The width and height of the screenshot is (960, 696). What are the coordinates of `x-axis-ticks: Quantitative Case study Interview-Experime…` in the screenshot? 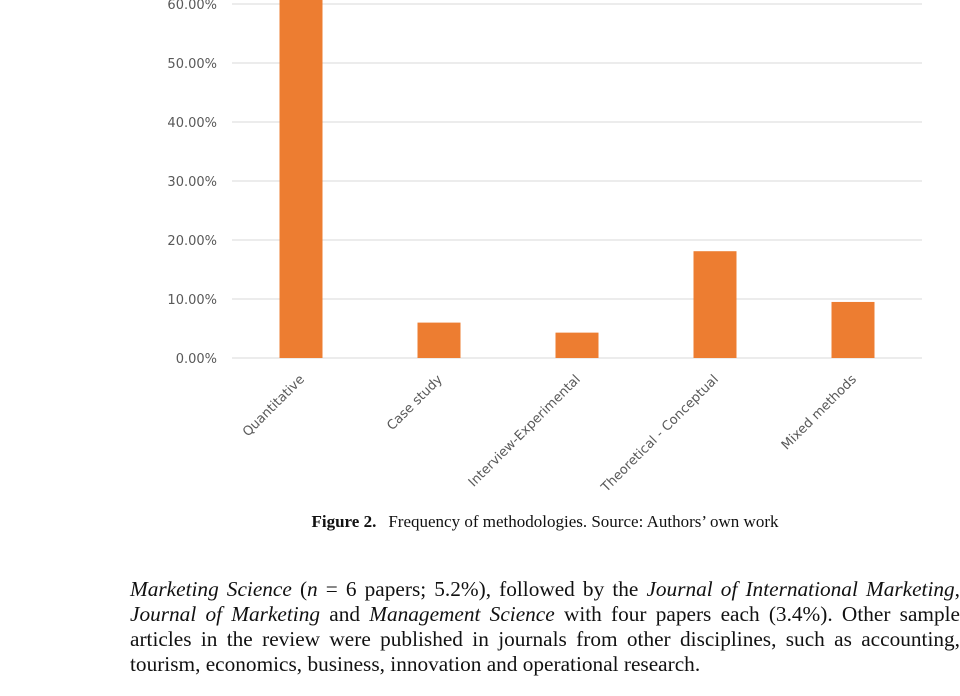 It's located at (550, 434).